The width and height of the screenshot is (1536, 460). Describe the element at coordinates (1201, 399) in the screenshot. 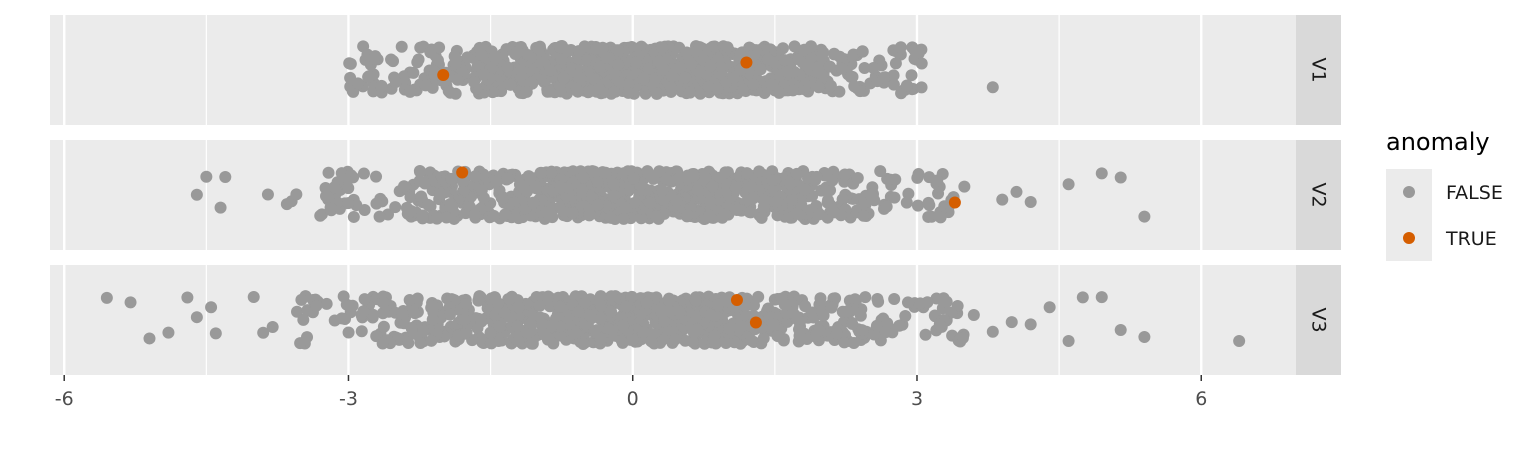

I see `x-tick-label: 6` at that location.